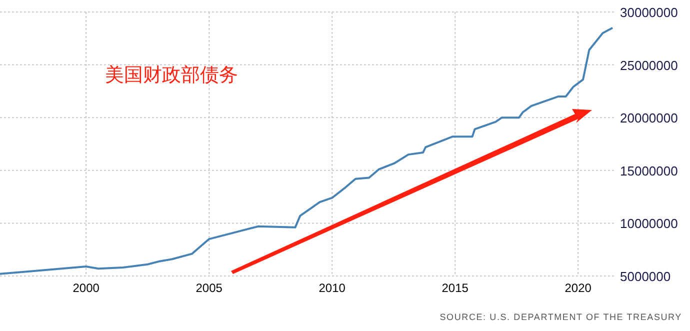  Describe the element at coordinates (561, 317) in the screenshot. I see `source-note: SOURCE: U.S. DEPARTMENT OF THE TREASURY` at that location.